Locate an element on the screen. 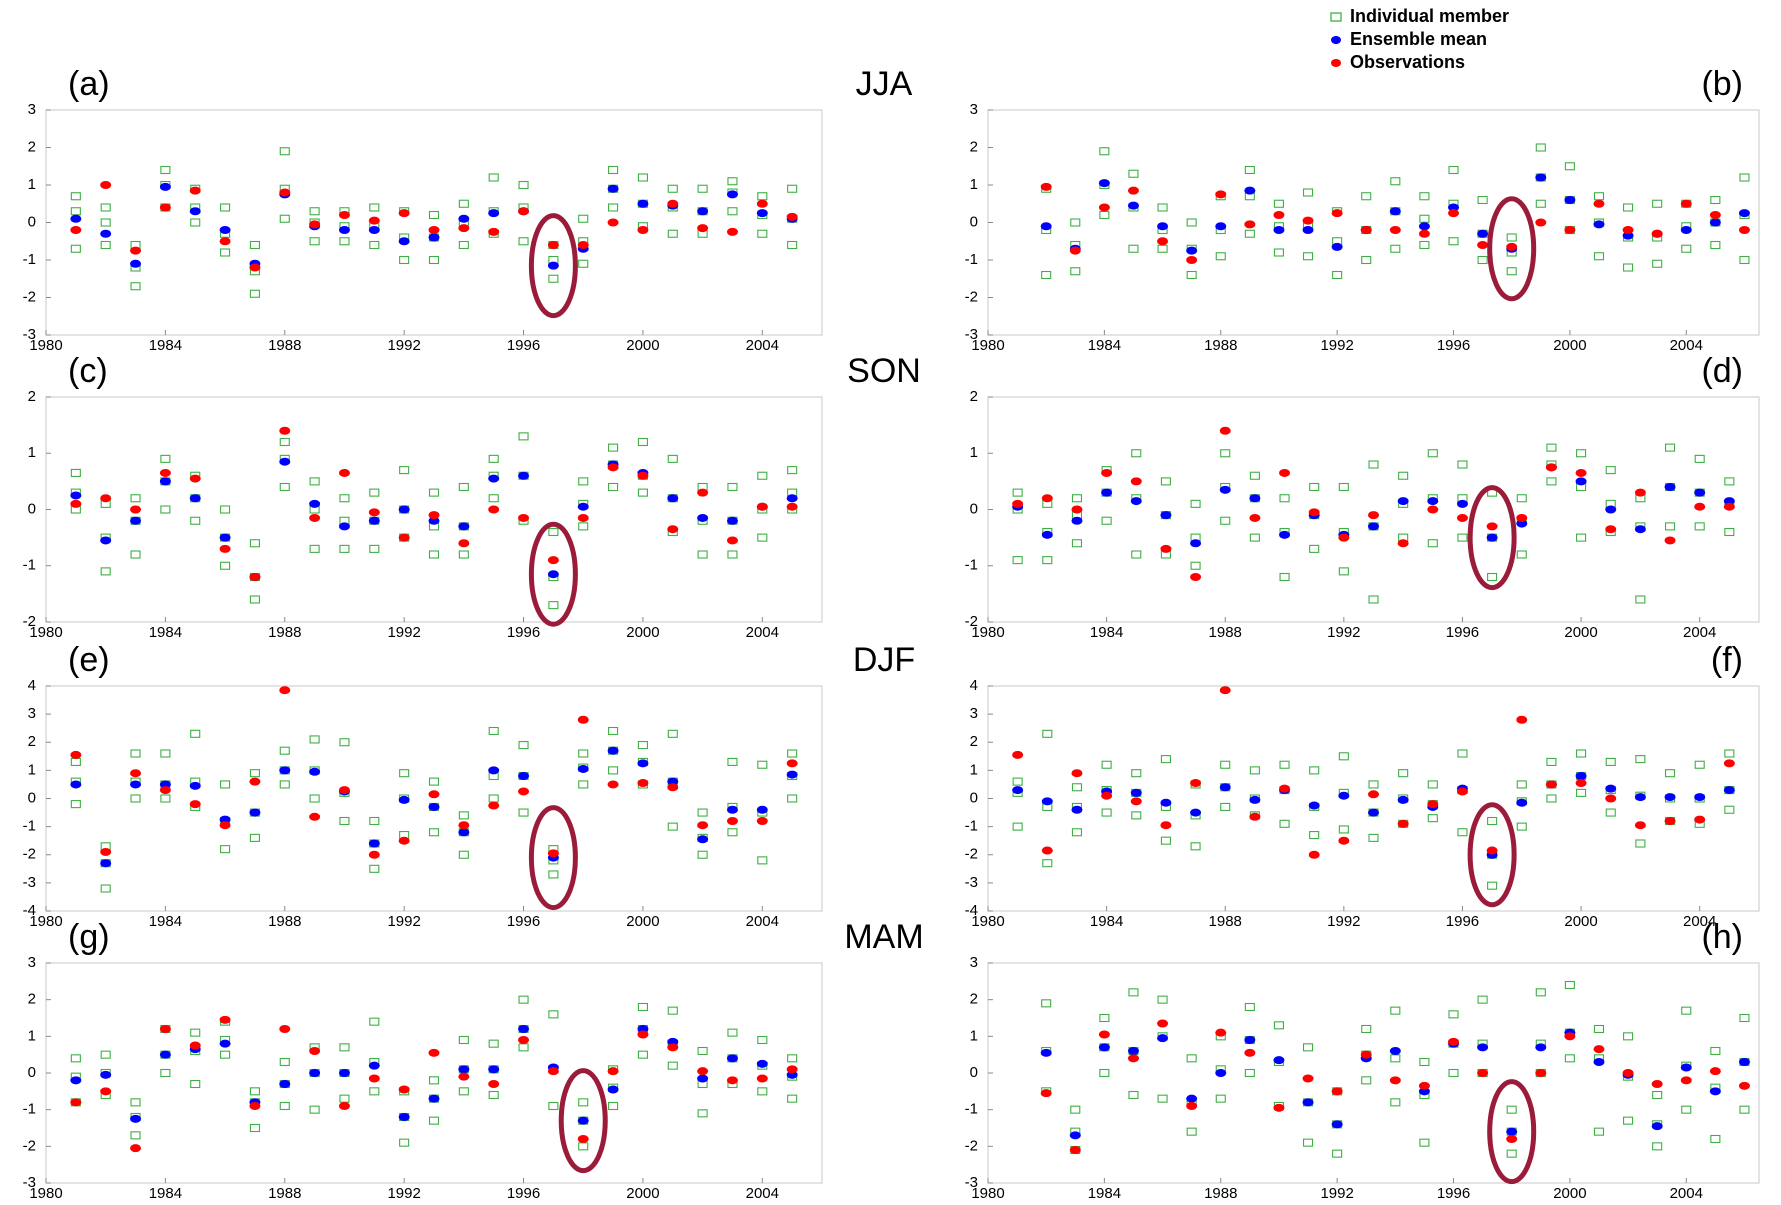 Image resolution: width=1781 pixels, height=1205 pixels. highlight-ellipse is located at coordinates (1492, 855).